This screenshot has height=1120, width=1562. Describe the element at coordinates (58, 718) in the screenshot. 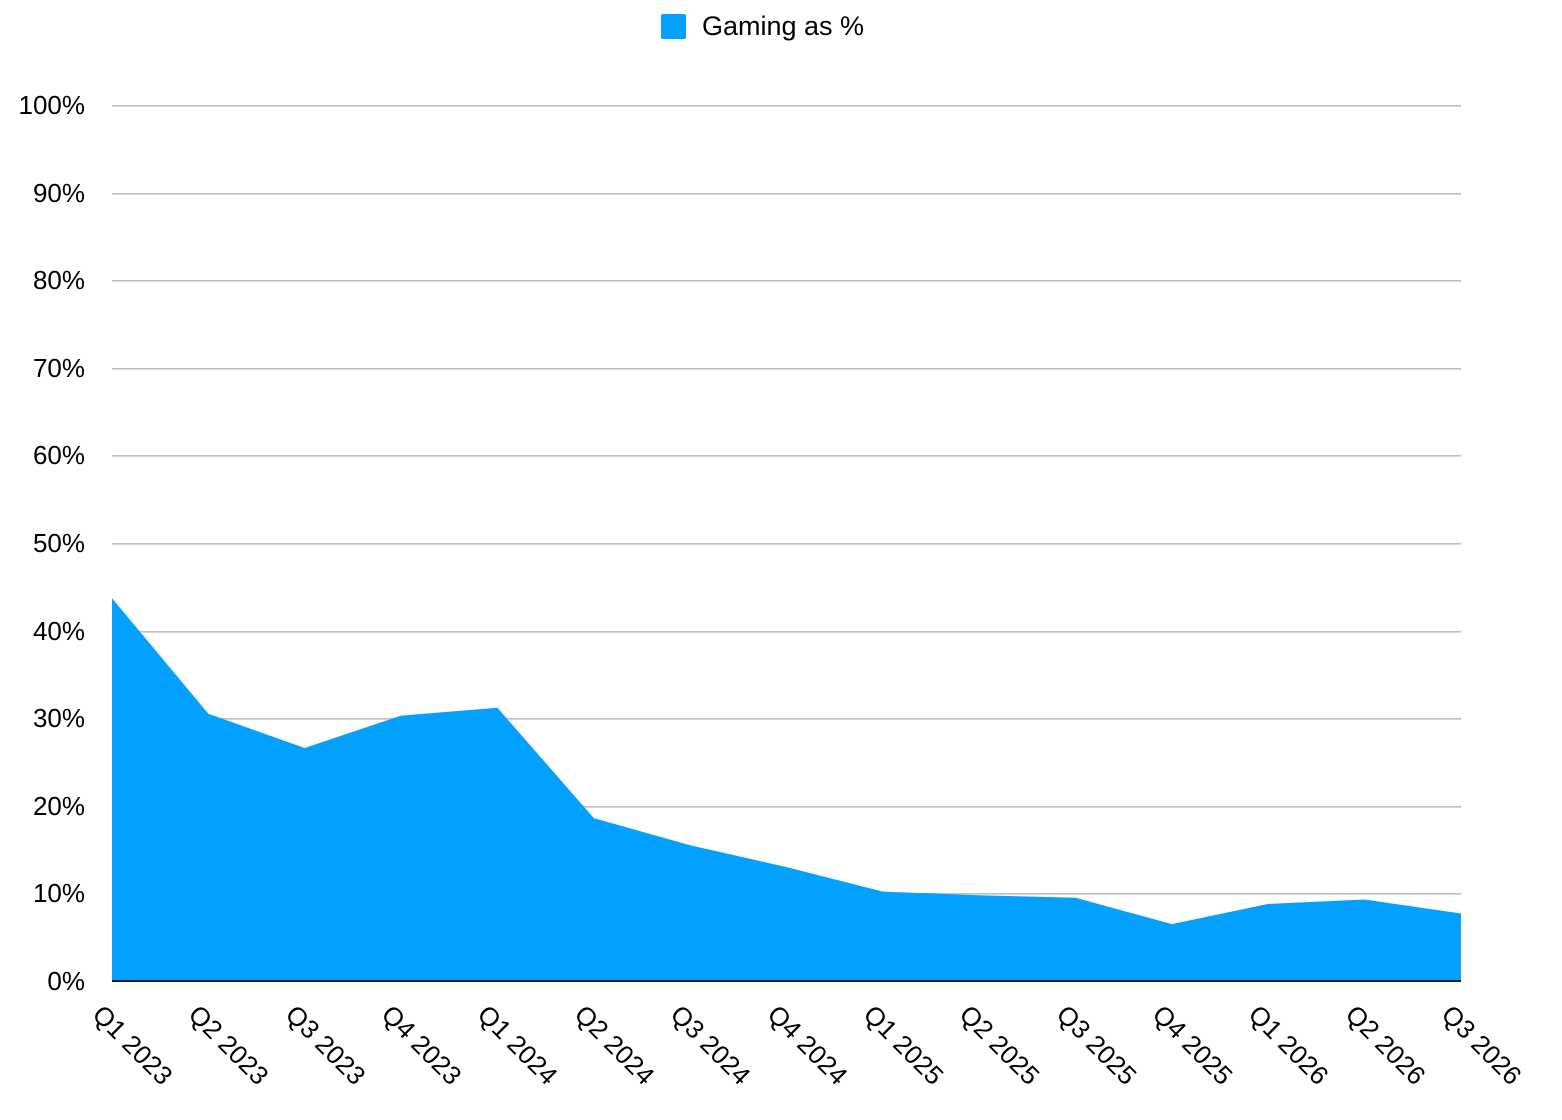

I see `y-axis-label-30: 30%` at that location.